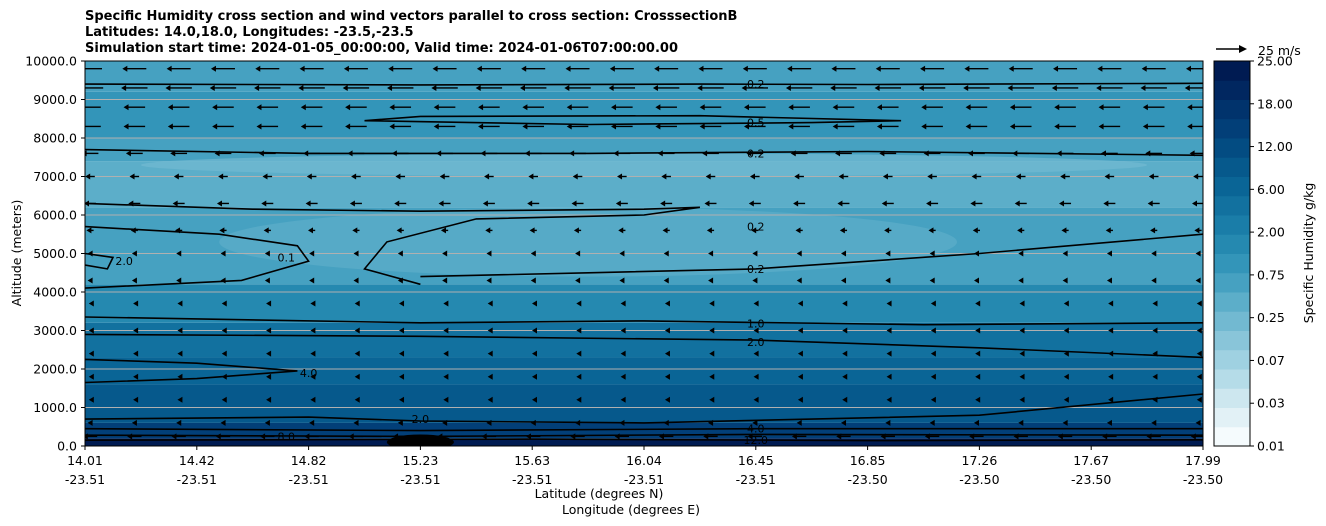 The height and width of the screenshot is (526, 1326). What do you see at coordinates (55, 407) in the screenshot?
I see `y-tick-label: 1000.0` at bounding box center [55, 407].